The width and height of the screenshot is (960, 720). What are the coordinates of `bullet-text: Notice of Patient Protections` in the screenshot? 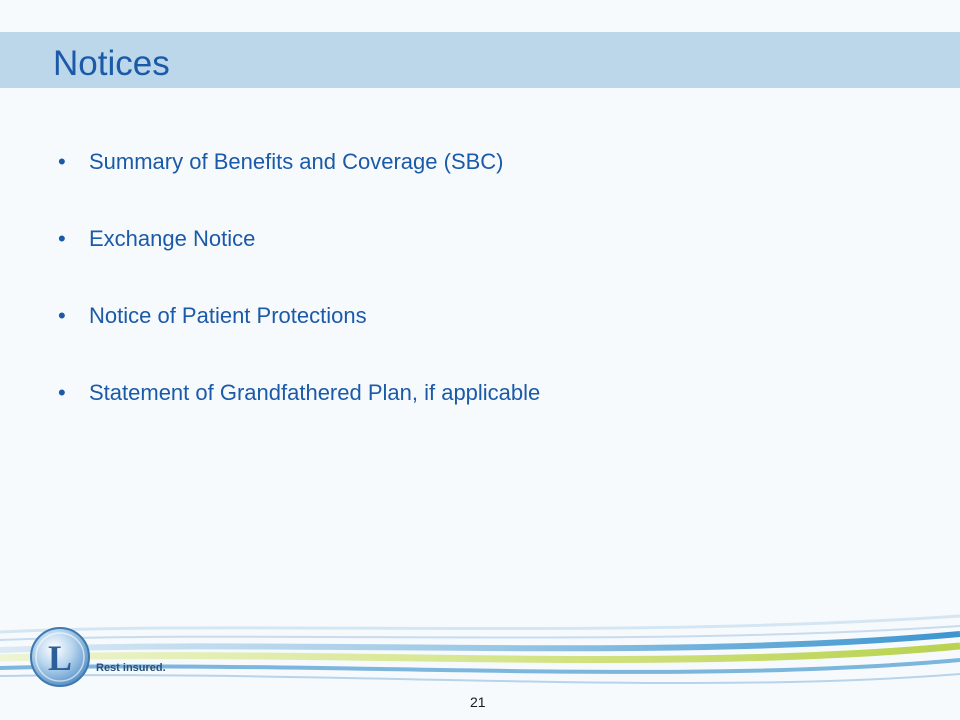 It's located at (228, 315).